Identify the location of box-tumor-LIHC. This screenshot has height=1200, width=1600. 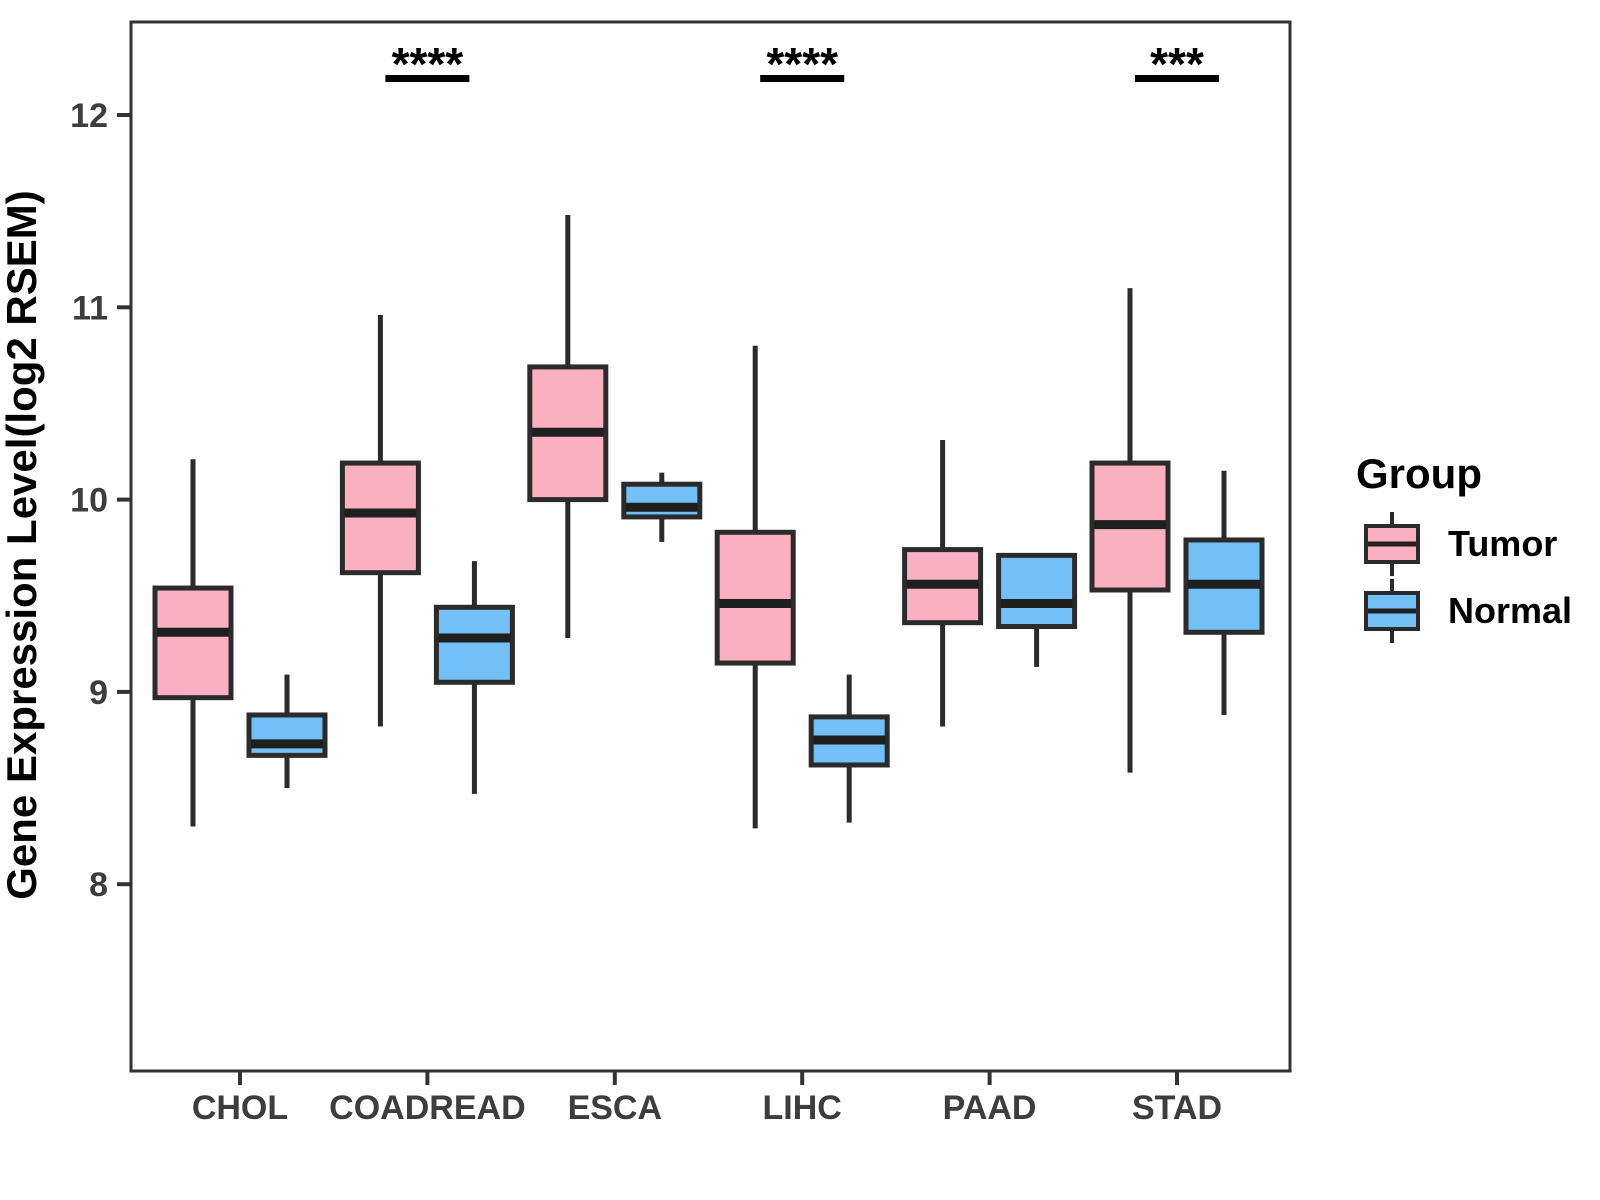
(755, 597).